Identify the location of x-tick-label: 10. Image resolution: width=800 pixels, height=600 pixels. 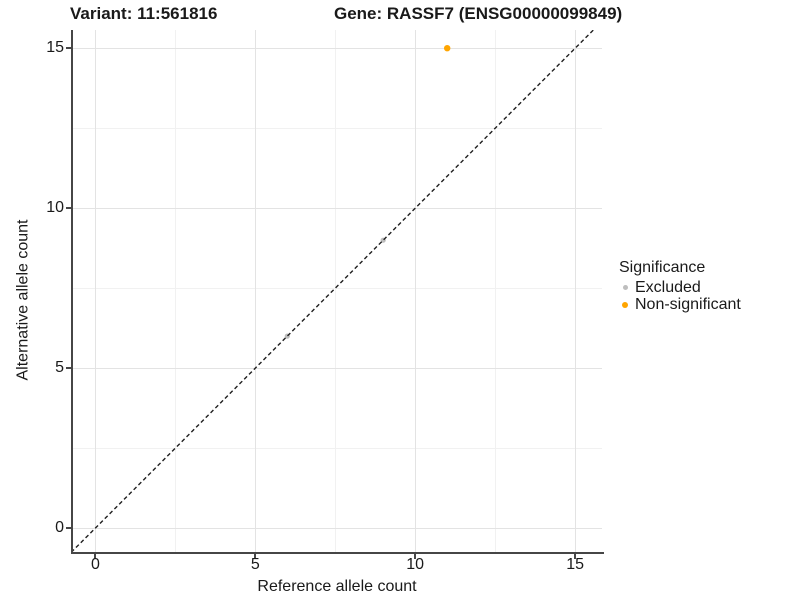
(415, 564).